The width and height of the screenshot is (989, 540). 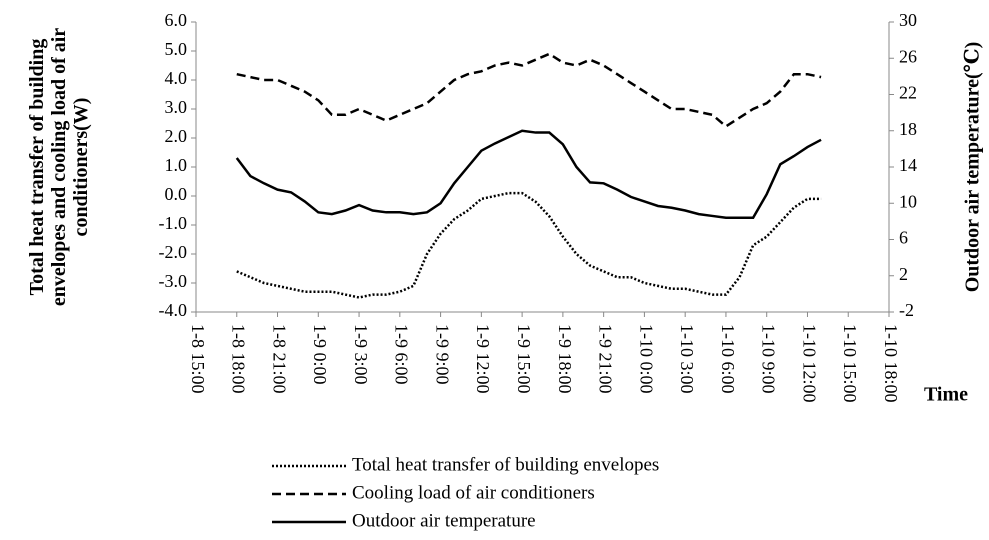 I want to click on y-tick-label: 1.0, so click(x=176, y=165).